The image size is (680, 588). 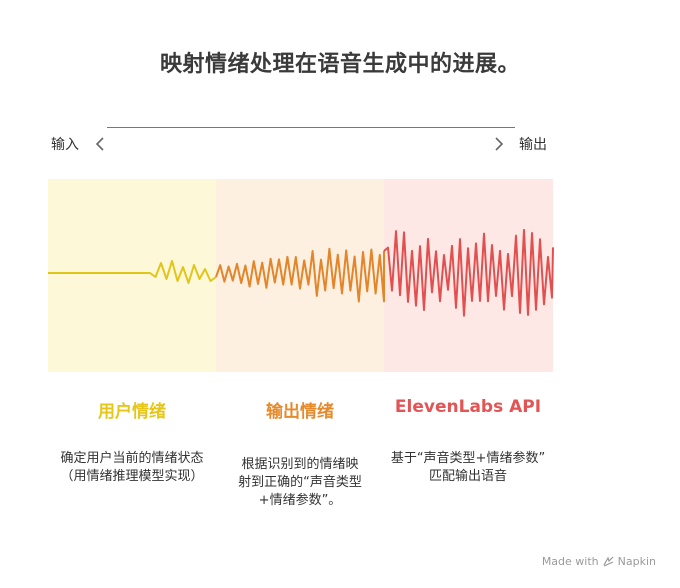 I want to click on page-title: 映射情绪处理在语音生成中的进展。, so click(x=339, y=64).